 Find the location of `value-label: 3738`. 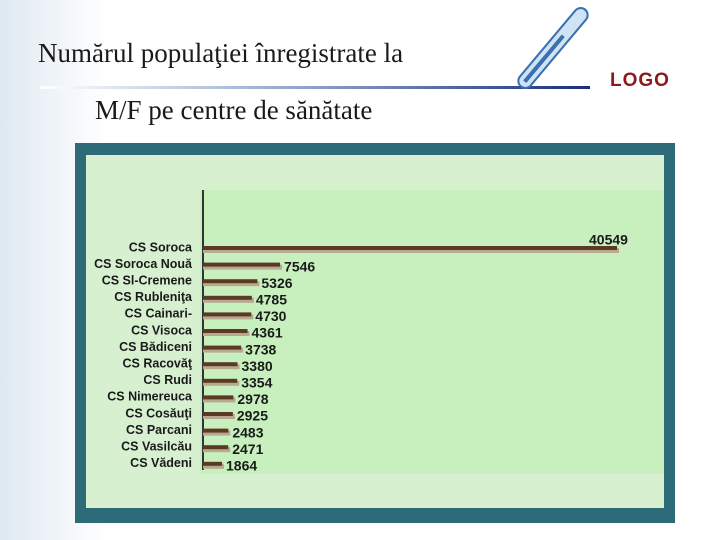

value-label: 3738 is located at coordinates (260, 349).